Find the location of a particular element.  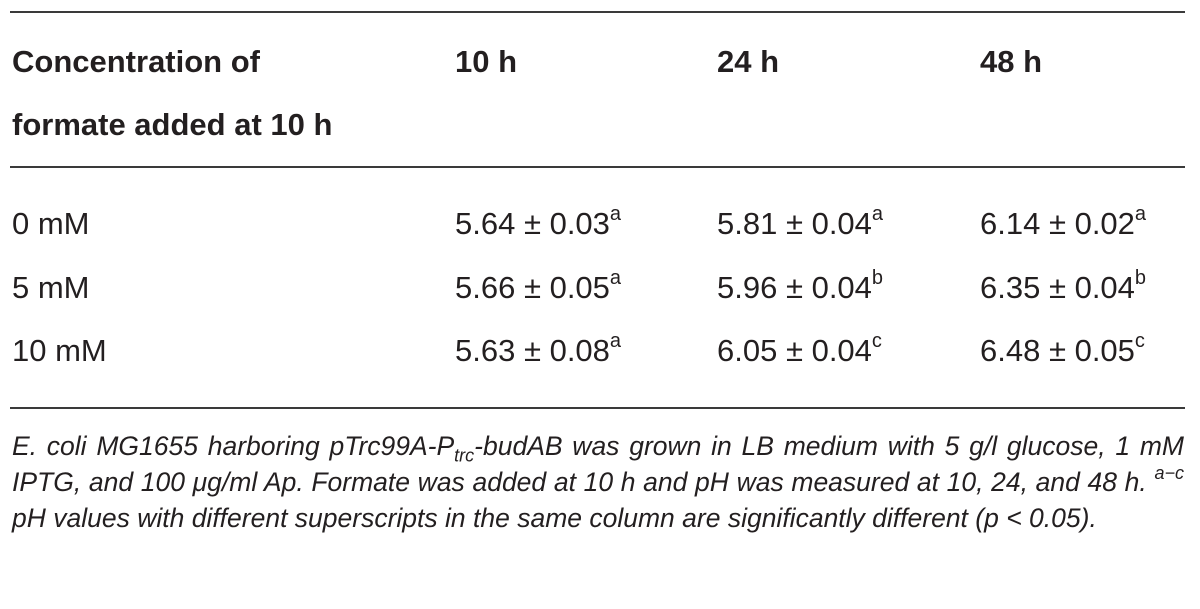

header-24h: 24 h is located at coordinates (748, 61).